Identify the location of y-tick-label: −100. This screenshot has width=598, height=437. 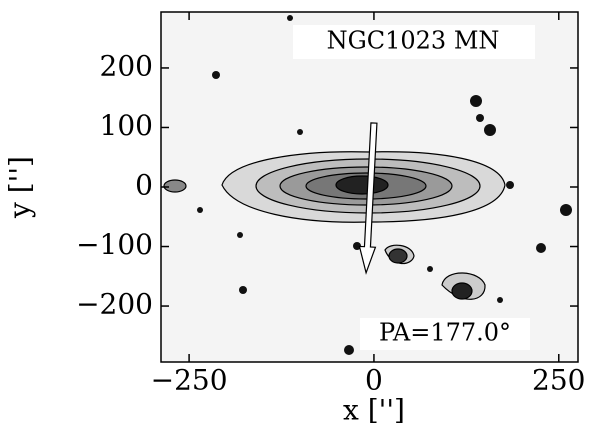
(114, 244).